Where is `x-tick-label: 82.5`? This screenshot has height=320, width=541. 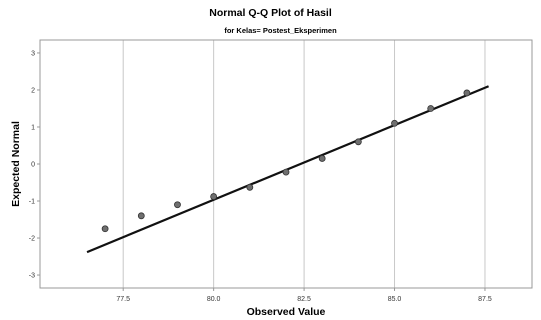 x-tick-label: 82.5 is located at coordinates (304, 299).